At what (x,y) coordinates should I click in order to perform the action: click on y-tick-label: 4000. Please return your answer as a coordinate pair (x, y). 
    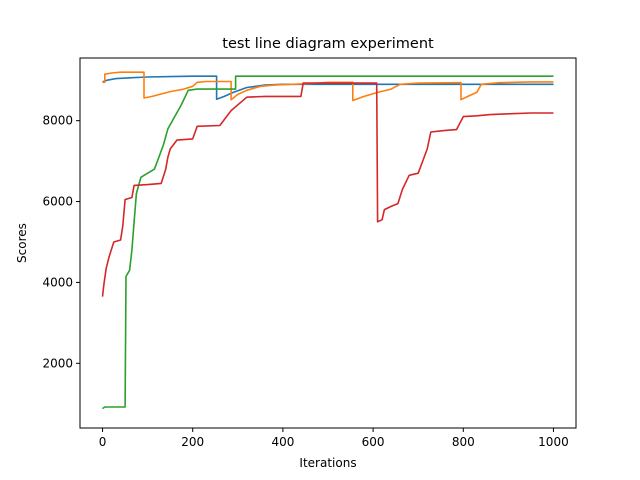
    Looking at the image, I should click on (57, 282).